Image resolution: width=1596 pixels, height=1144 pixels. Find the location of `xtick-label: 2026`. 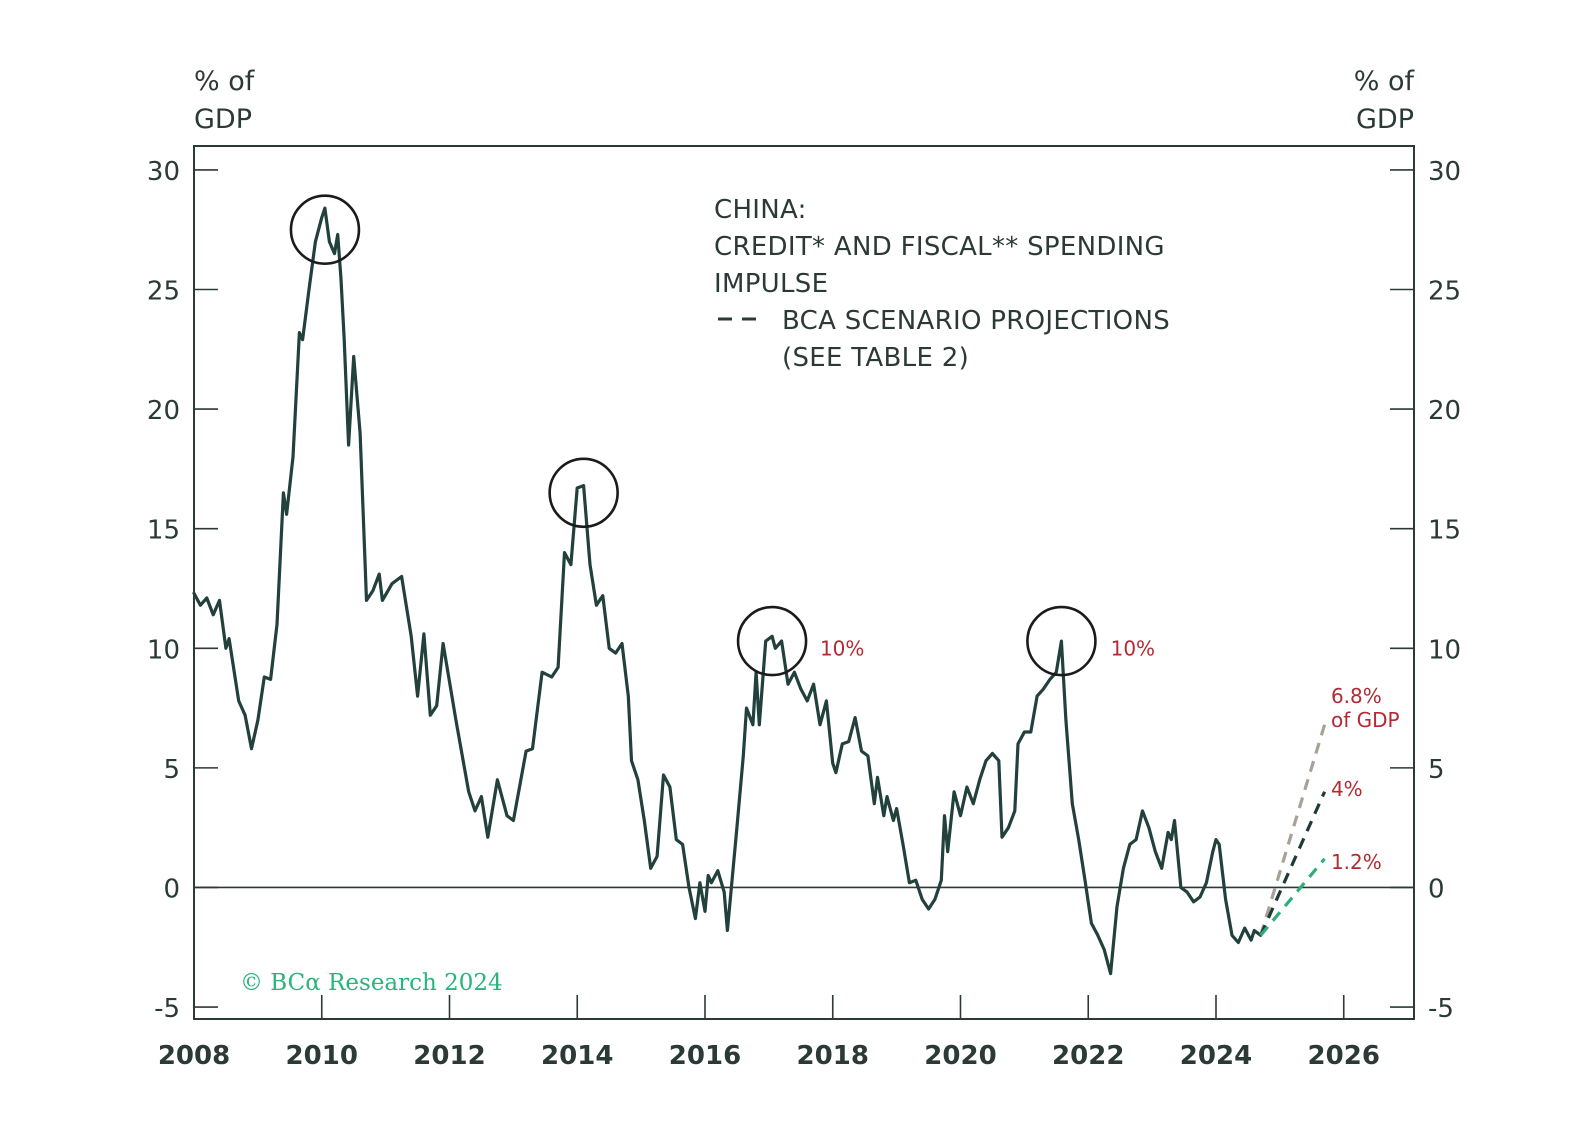

xtick-label: 2026 is located at coordinates (1344, 1056).